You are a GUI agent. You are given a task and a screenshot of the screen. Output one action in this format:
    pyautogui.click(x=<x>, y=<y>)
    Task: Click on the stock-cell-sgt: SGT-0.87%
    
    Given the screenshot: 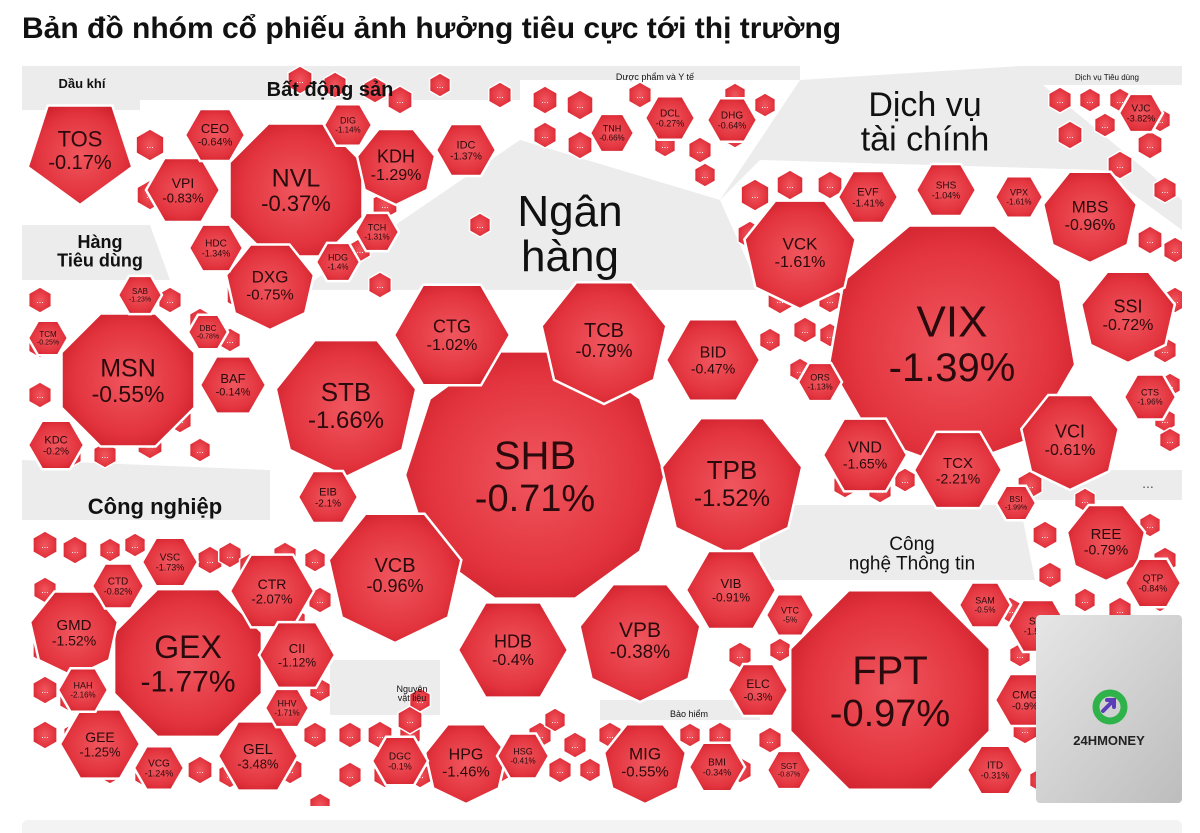 What is the action you would take?
    pyautogui.click(x=789, y=770)
    